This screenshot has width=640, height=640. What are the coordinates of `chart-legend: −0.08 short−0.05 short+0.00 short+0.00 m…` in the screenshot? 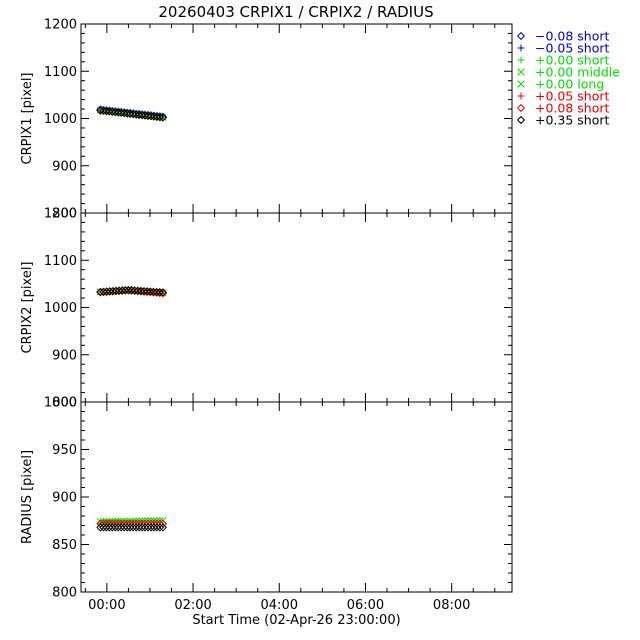 It's located at (568, 78).